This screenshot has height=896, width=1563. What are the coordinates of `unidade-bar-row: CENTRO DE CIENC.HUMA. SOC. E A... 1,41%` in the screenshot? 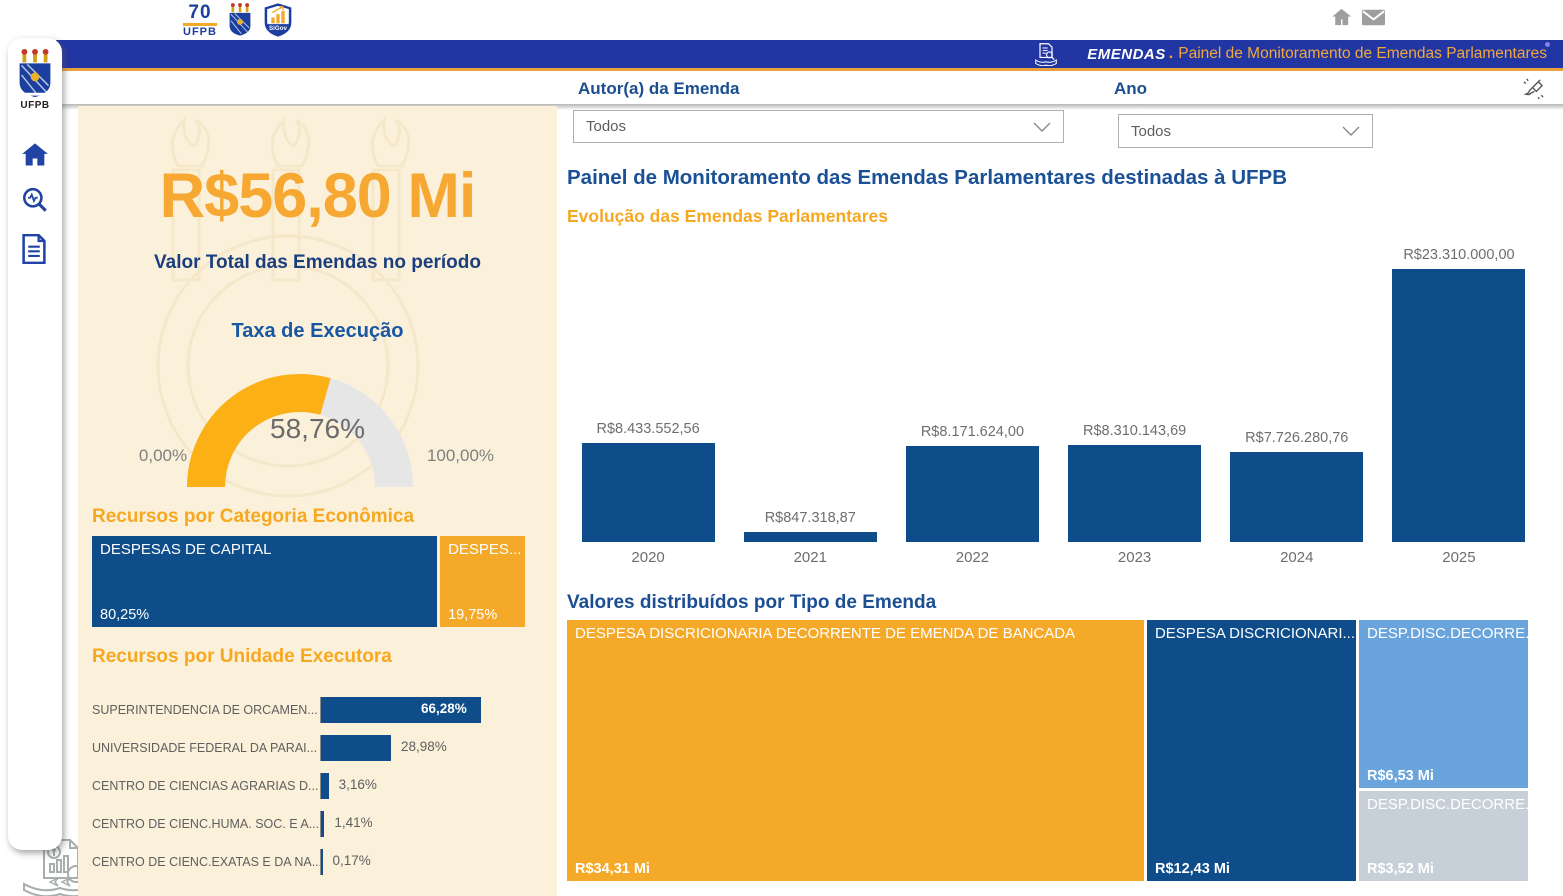 It's located at (317, 824).